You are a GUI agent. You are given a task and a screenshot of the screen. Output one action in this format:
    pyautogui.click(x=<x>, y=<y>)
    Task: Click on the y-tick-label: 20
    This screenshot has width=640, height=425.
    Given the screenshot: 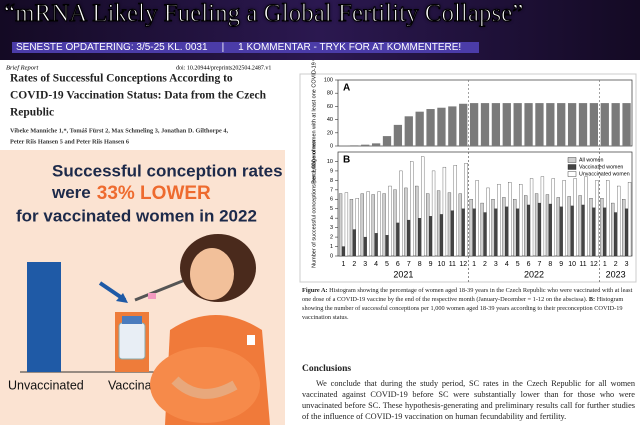 What is the action you would take?
    pyautogui.click(x=330, y=133)
    